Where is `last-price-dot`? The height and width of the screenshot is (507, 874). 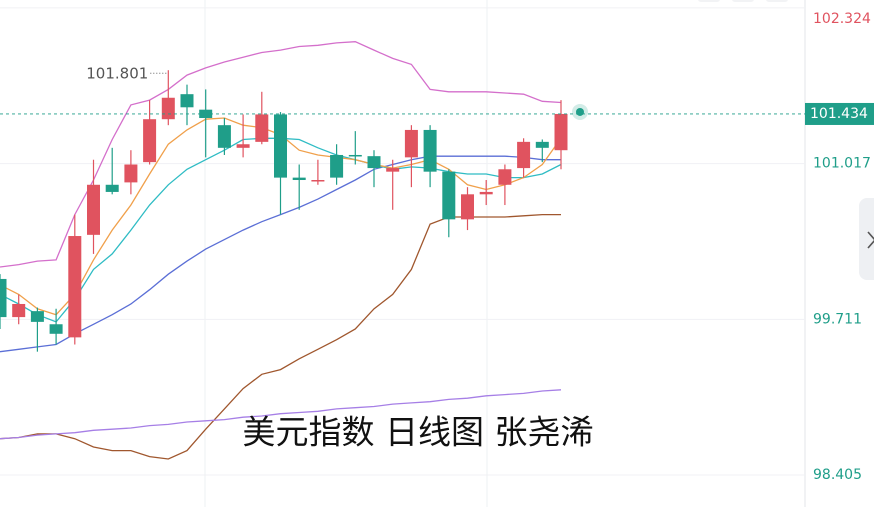
last-price-dot is located at coordinates (580, 111).